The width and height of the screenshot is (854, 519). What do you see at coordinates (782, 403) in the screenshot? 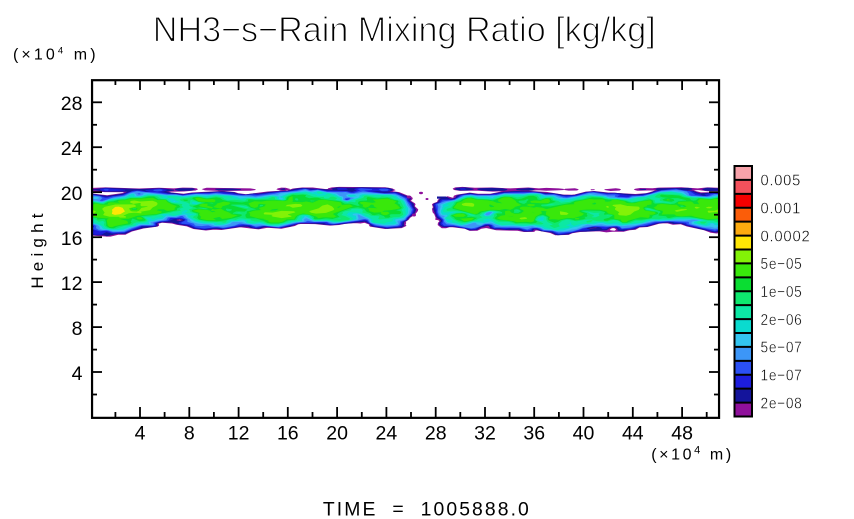
I see `svg-text: 2e−08` at bounding box center [782, 403].